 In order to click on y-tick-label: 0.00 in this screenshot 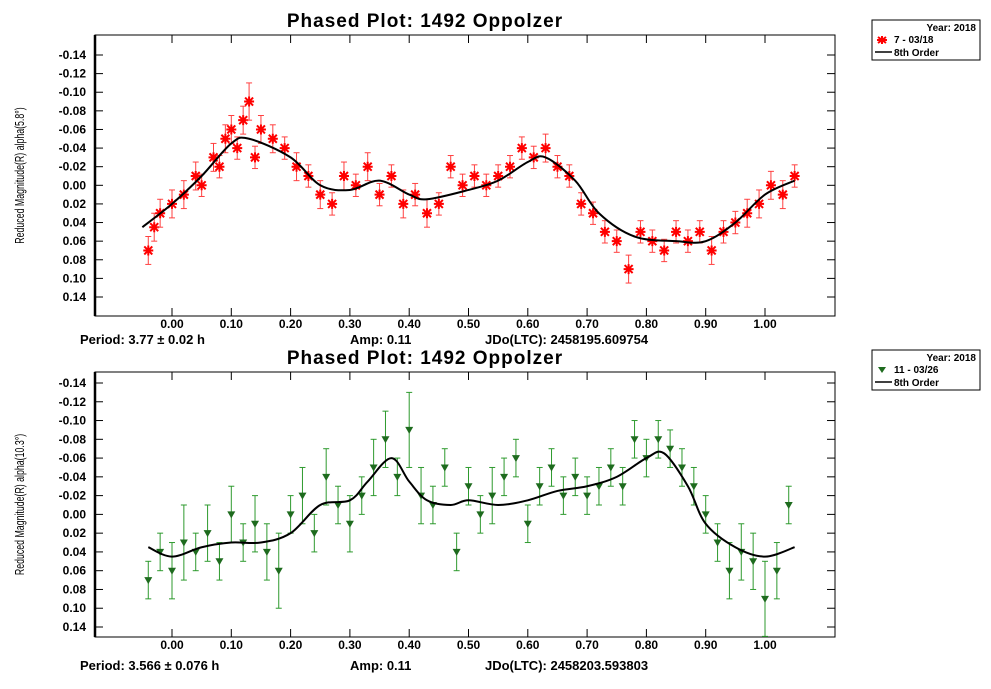, I will do `click(75, 185)`.